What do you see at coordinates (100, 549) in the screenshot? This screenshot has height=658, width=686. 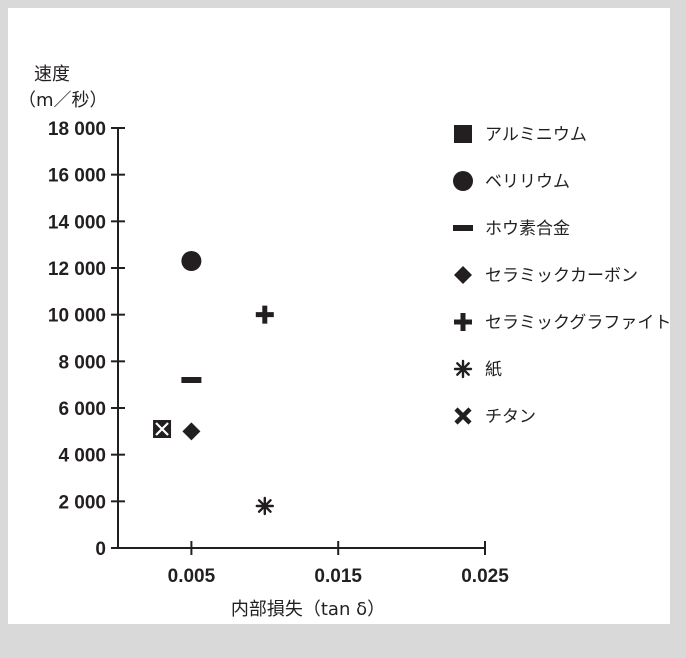 I see `y-tick-label: 0` at bounding box center [100, 549].